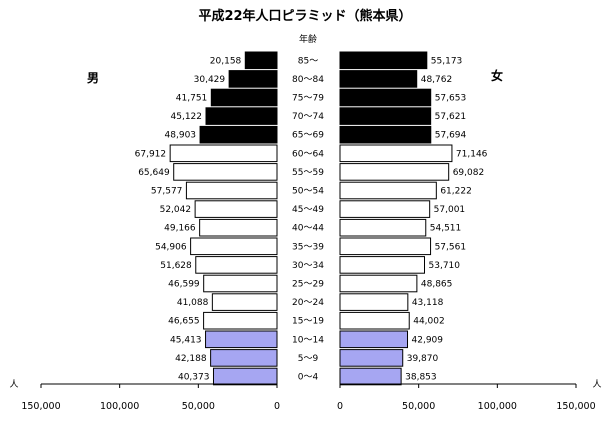 The height and width of the screenshot is (424, 610). What do you see at coordinates (226, 61) in the screenshot?
I see `male-value-label: 20,158` at bounding box center [226, 61].